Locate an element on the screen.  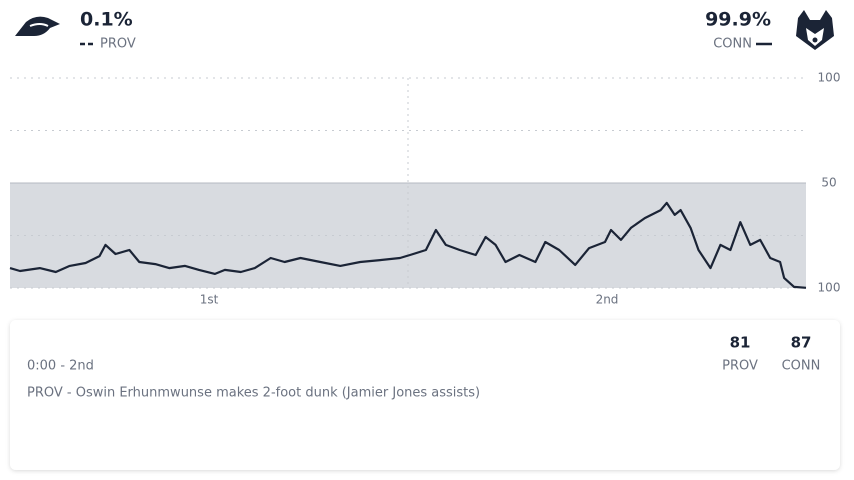
y-tick-label: 50 is located at coordinates (828, 183).